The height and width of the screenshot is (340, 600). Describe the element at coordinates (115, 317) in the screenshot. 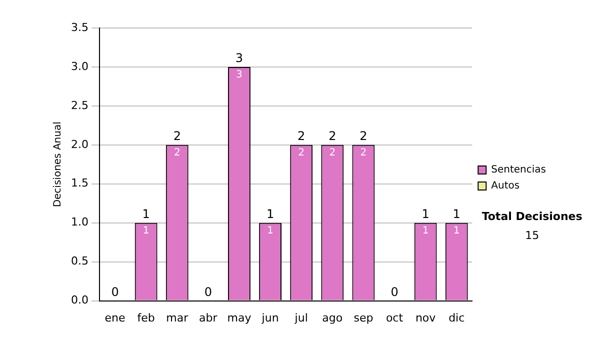

I see `x-tick-label: ene` at that location.